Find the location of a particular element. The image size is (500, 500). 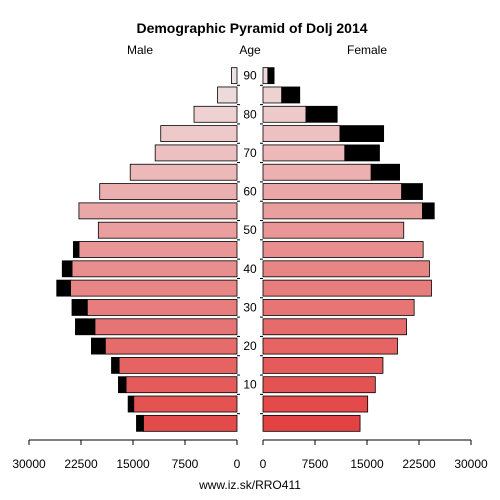

female-label: Female is located at coordinates (367, 50).